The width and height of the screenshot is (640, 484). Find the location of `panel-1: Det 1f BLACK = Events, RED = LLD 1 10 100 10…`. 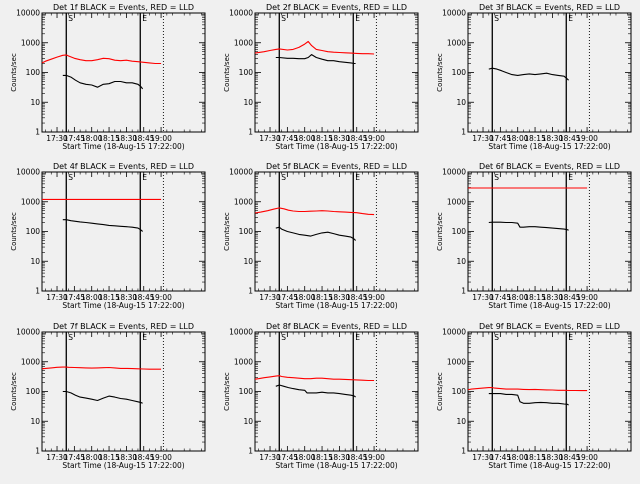

panel-1: Det 1f BLACK = Events, RED = LLD 1 10 100 10… is located at coordinates (108, 77).